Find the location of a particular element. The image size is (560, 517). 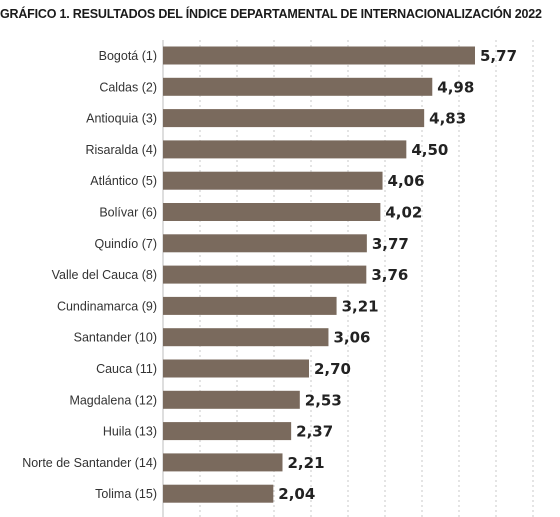

value-label: 3,76 is located at coordinates (389, 275).